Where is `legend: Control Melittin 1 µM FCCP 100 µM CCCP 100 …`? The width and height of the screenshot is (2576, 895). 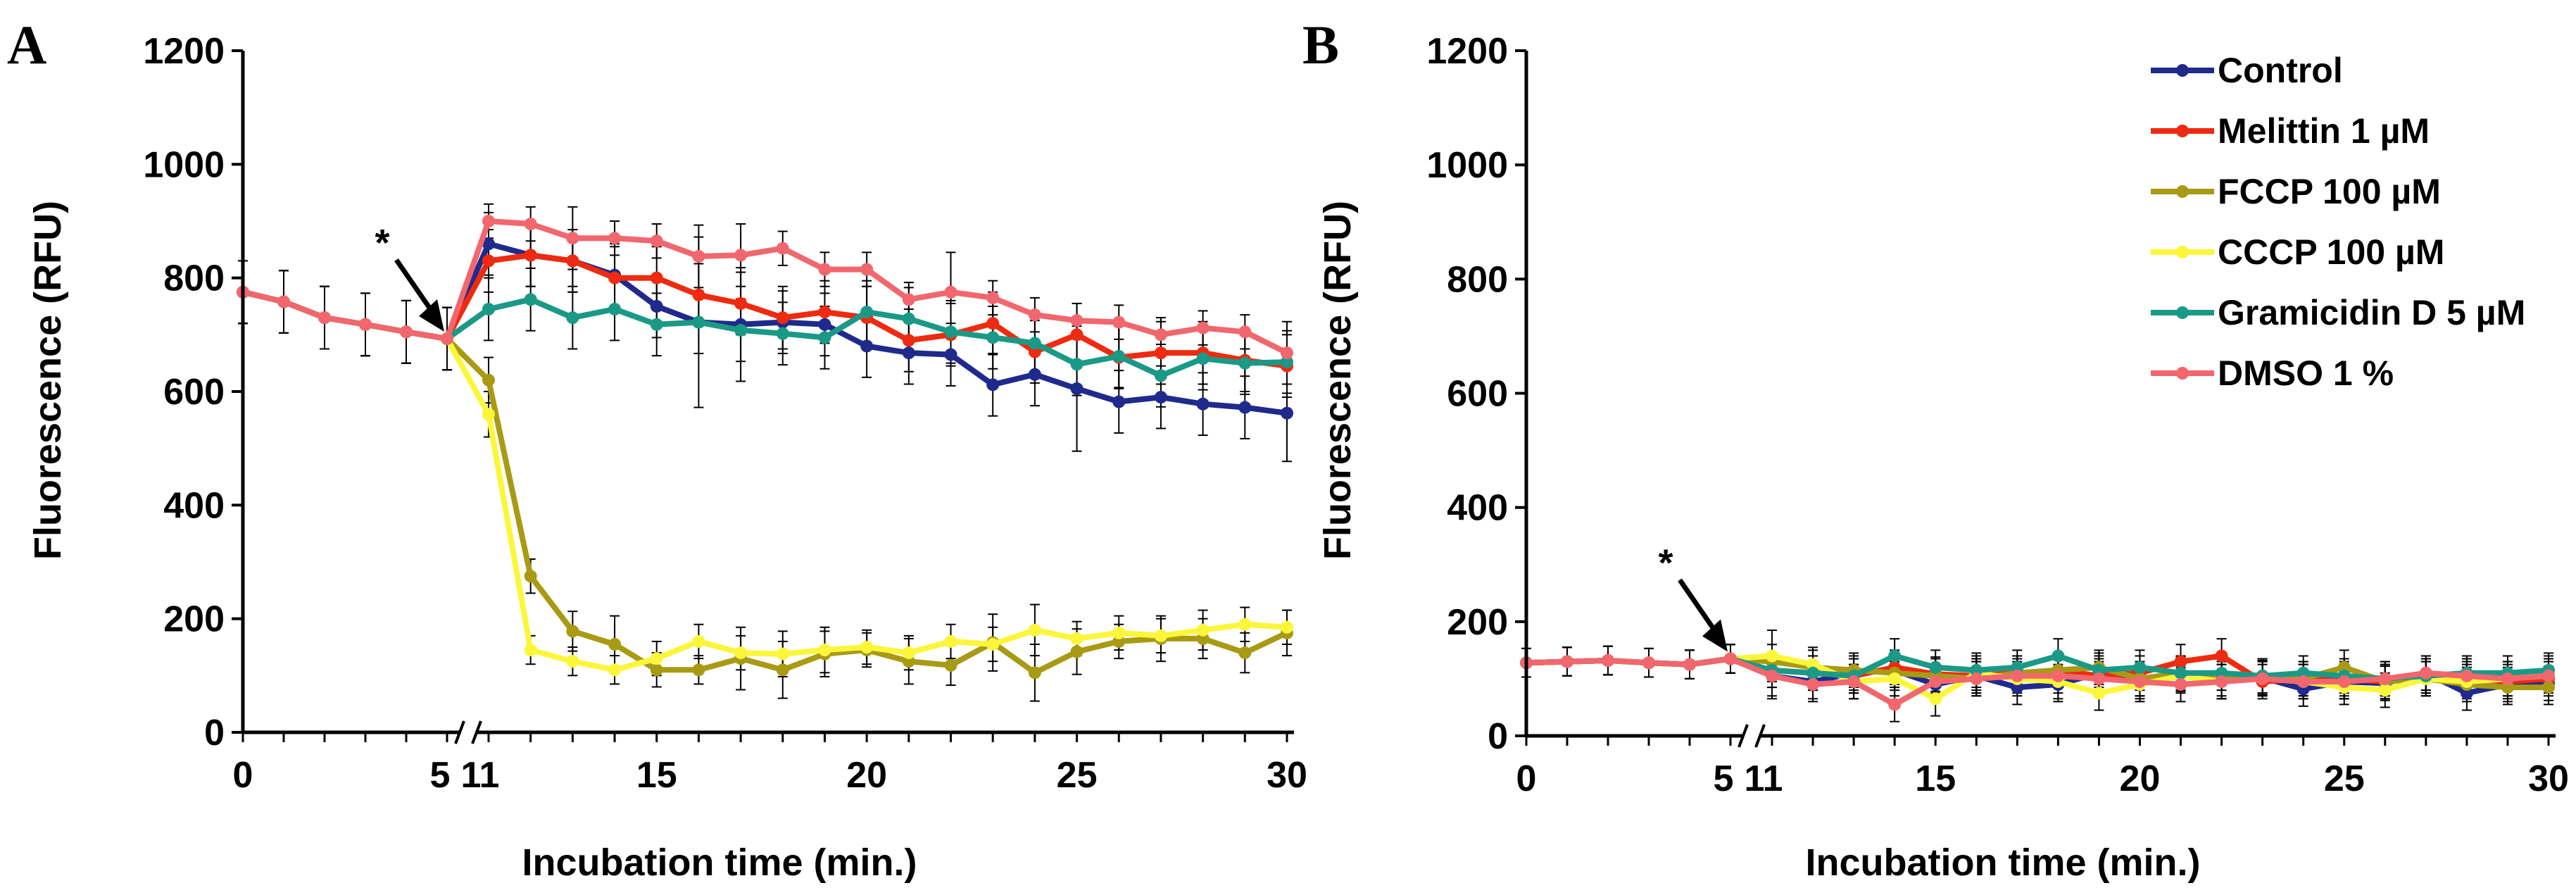
legend: Control Melittin 1 µM FCCP 100 µM CCCP 100 … is located at coordinates (2338, 222).